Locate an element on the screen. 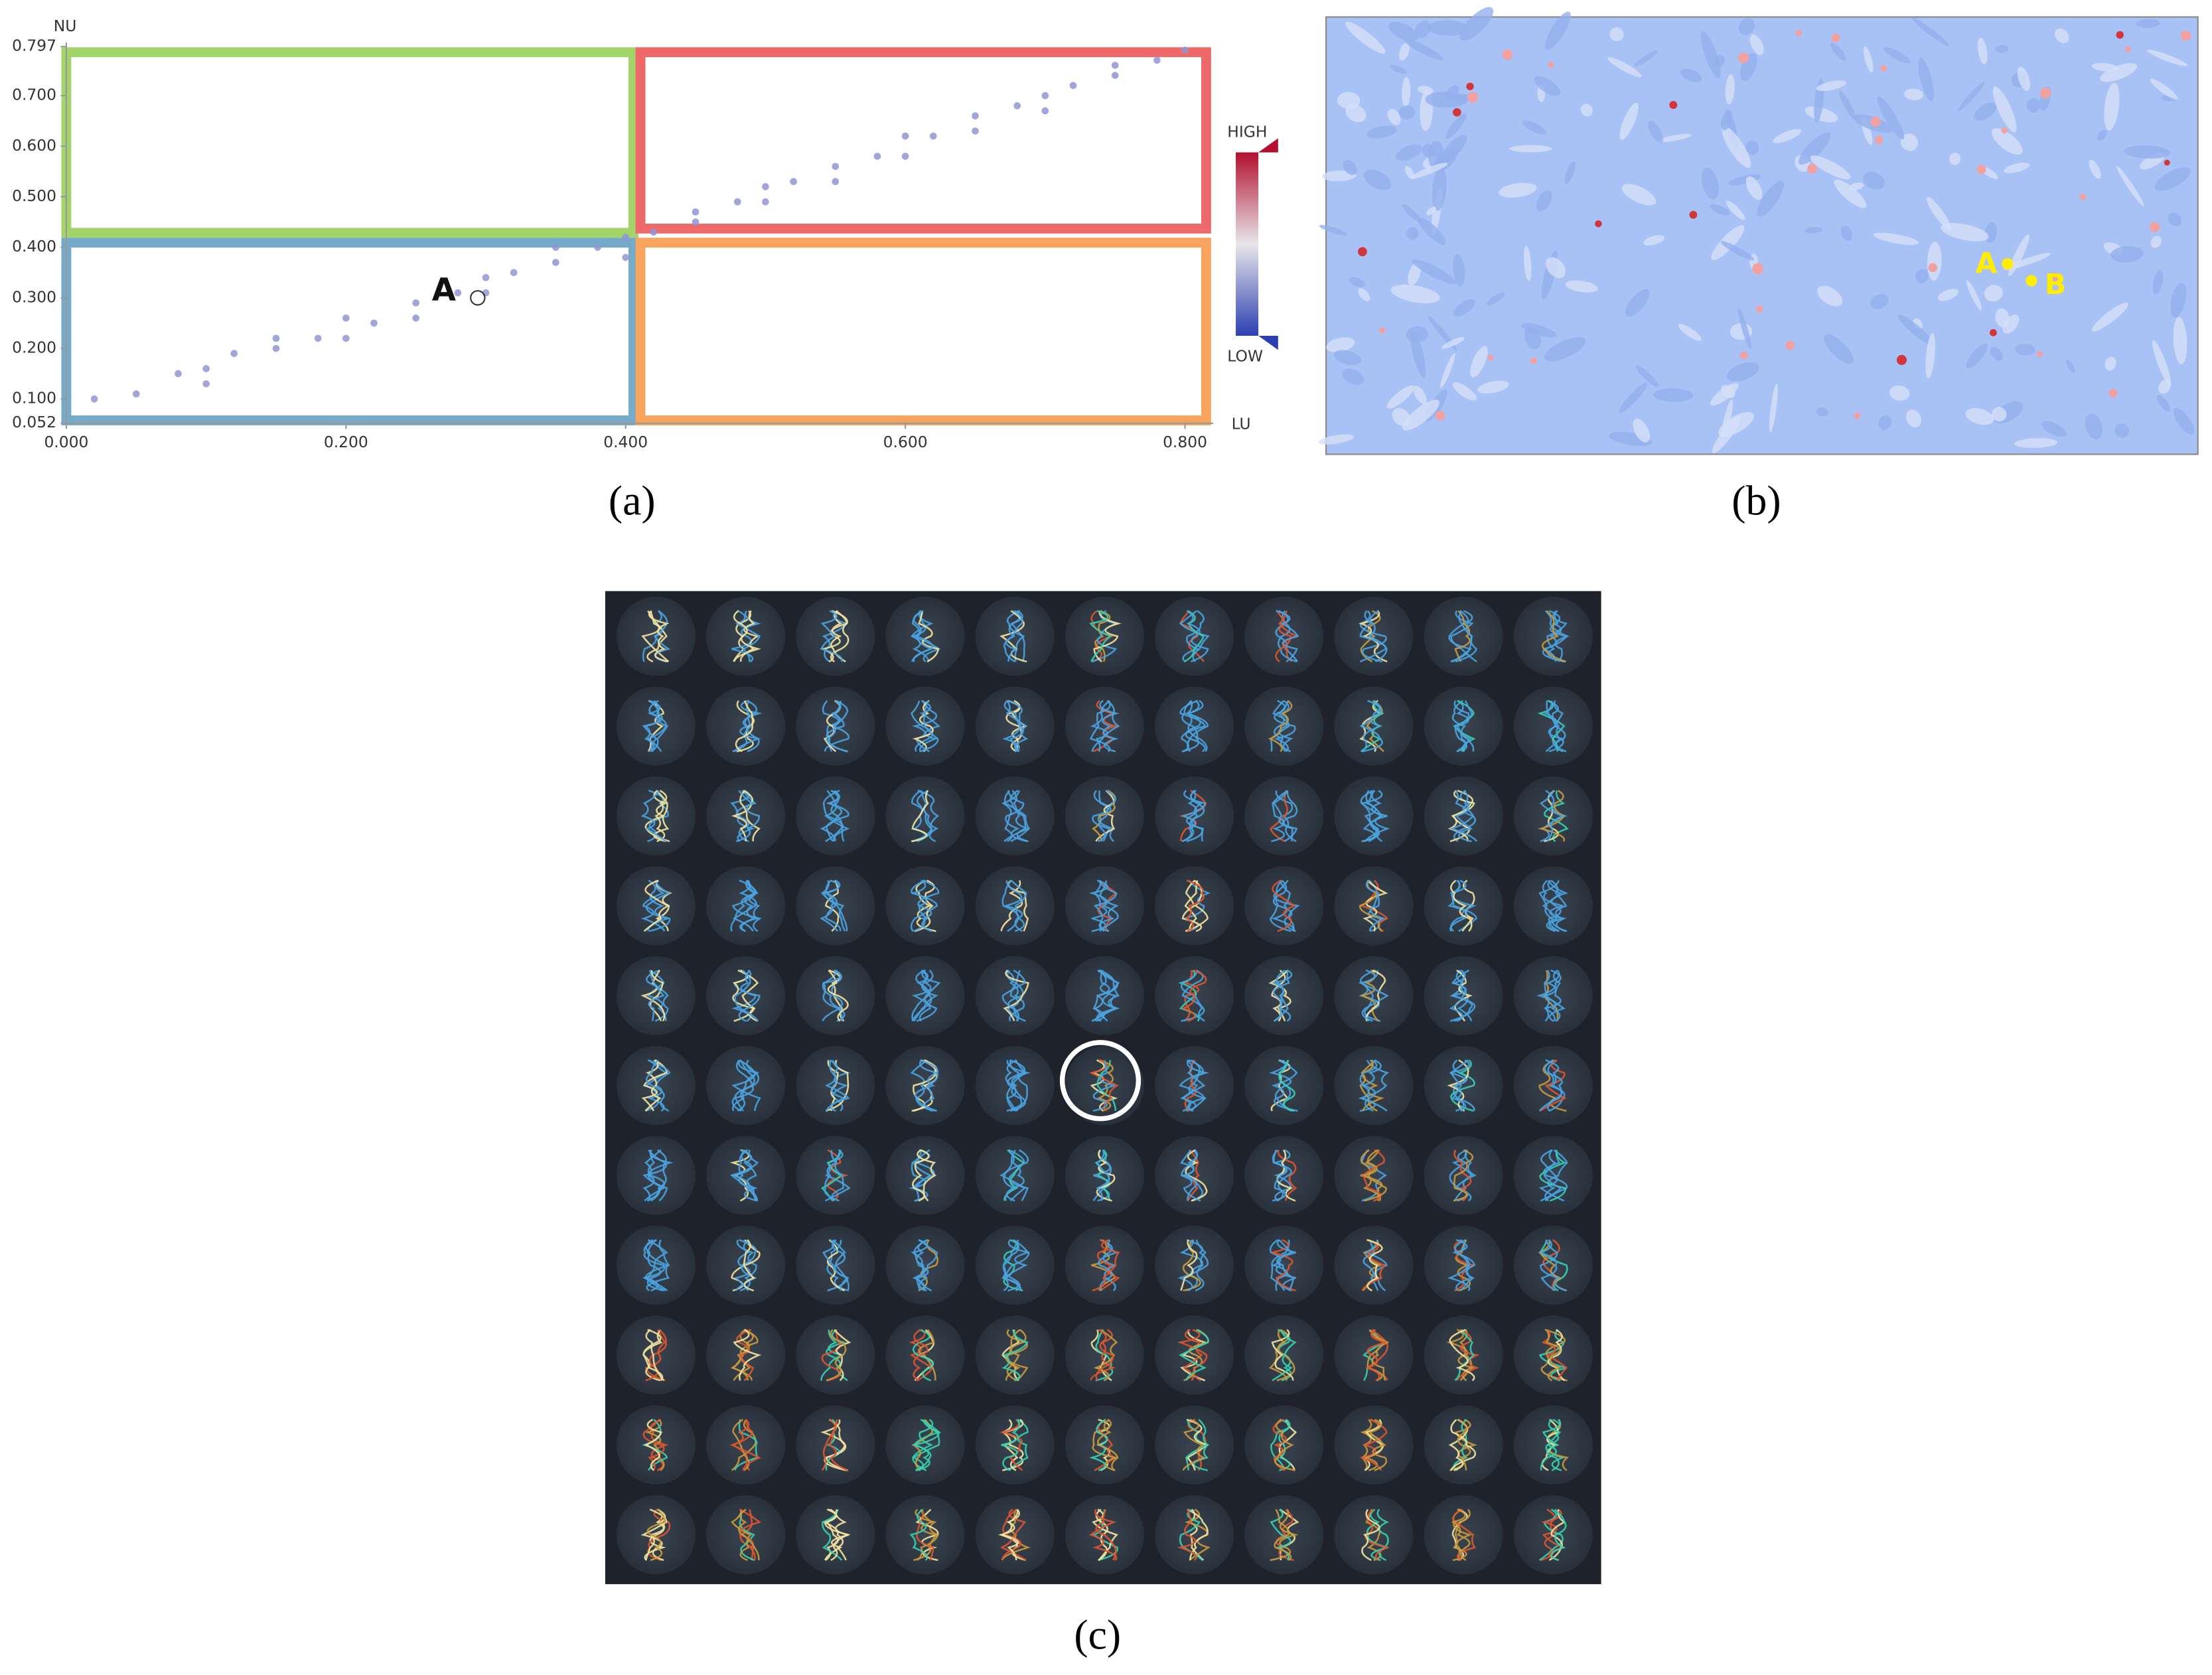 This screenshot has height=1675, width=2212. region-box is located at coordinates (923, 331).